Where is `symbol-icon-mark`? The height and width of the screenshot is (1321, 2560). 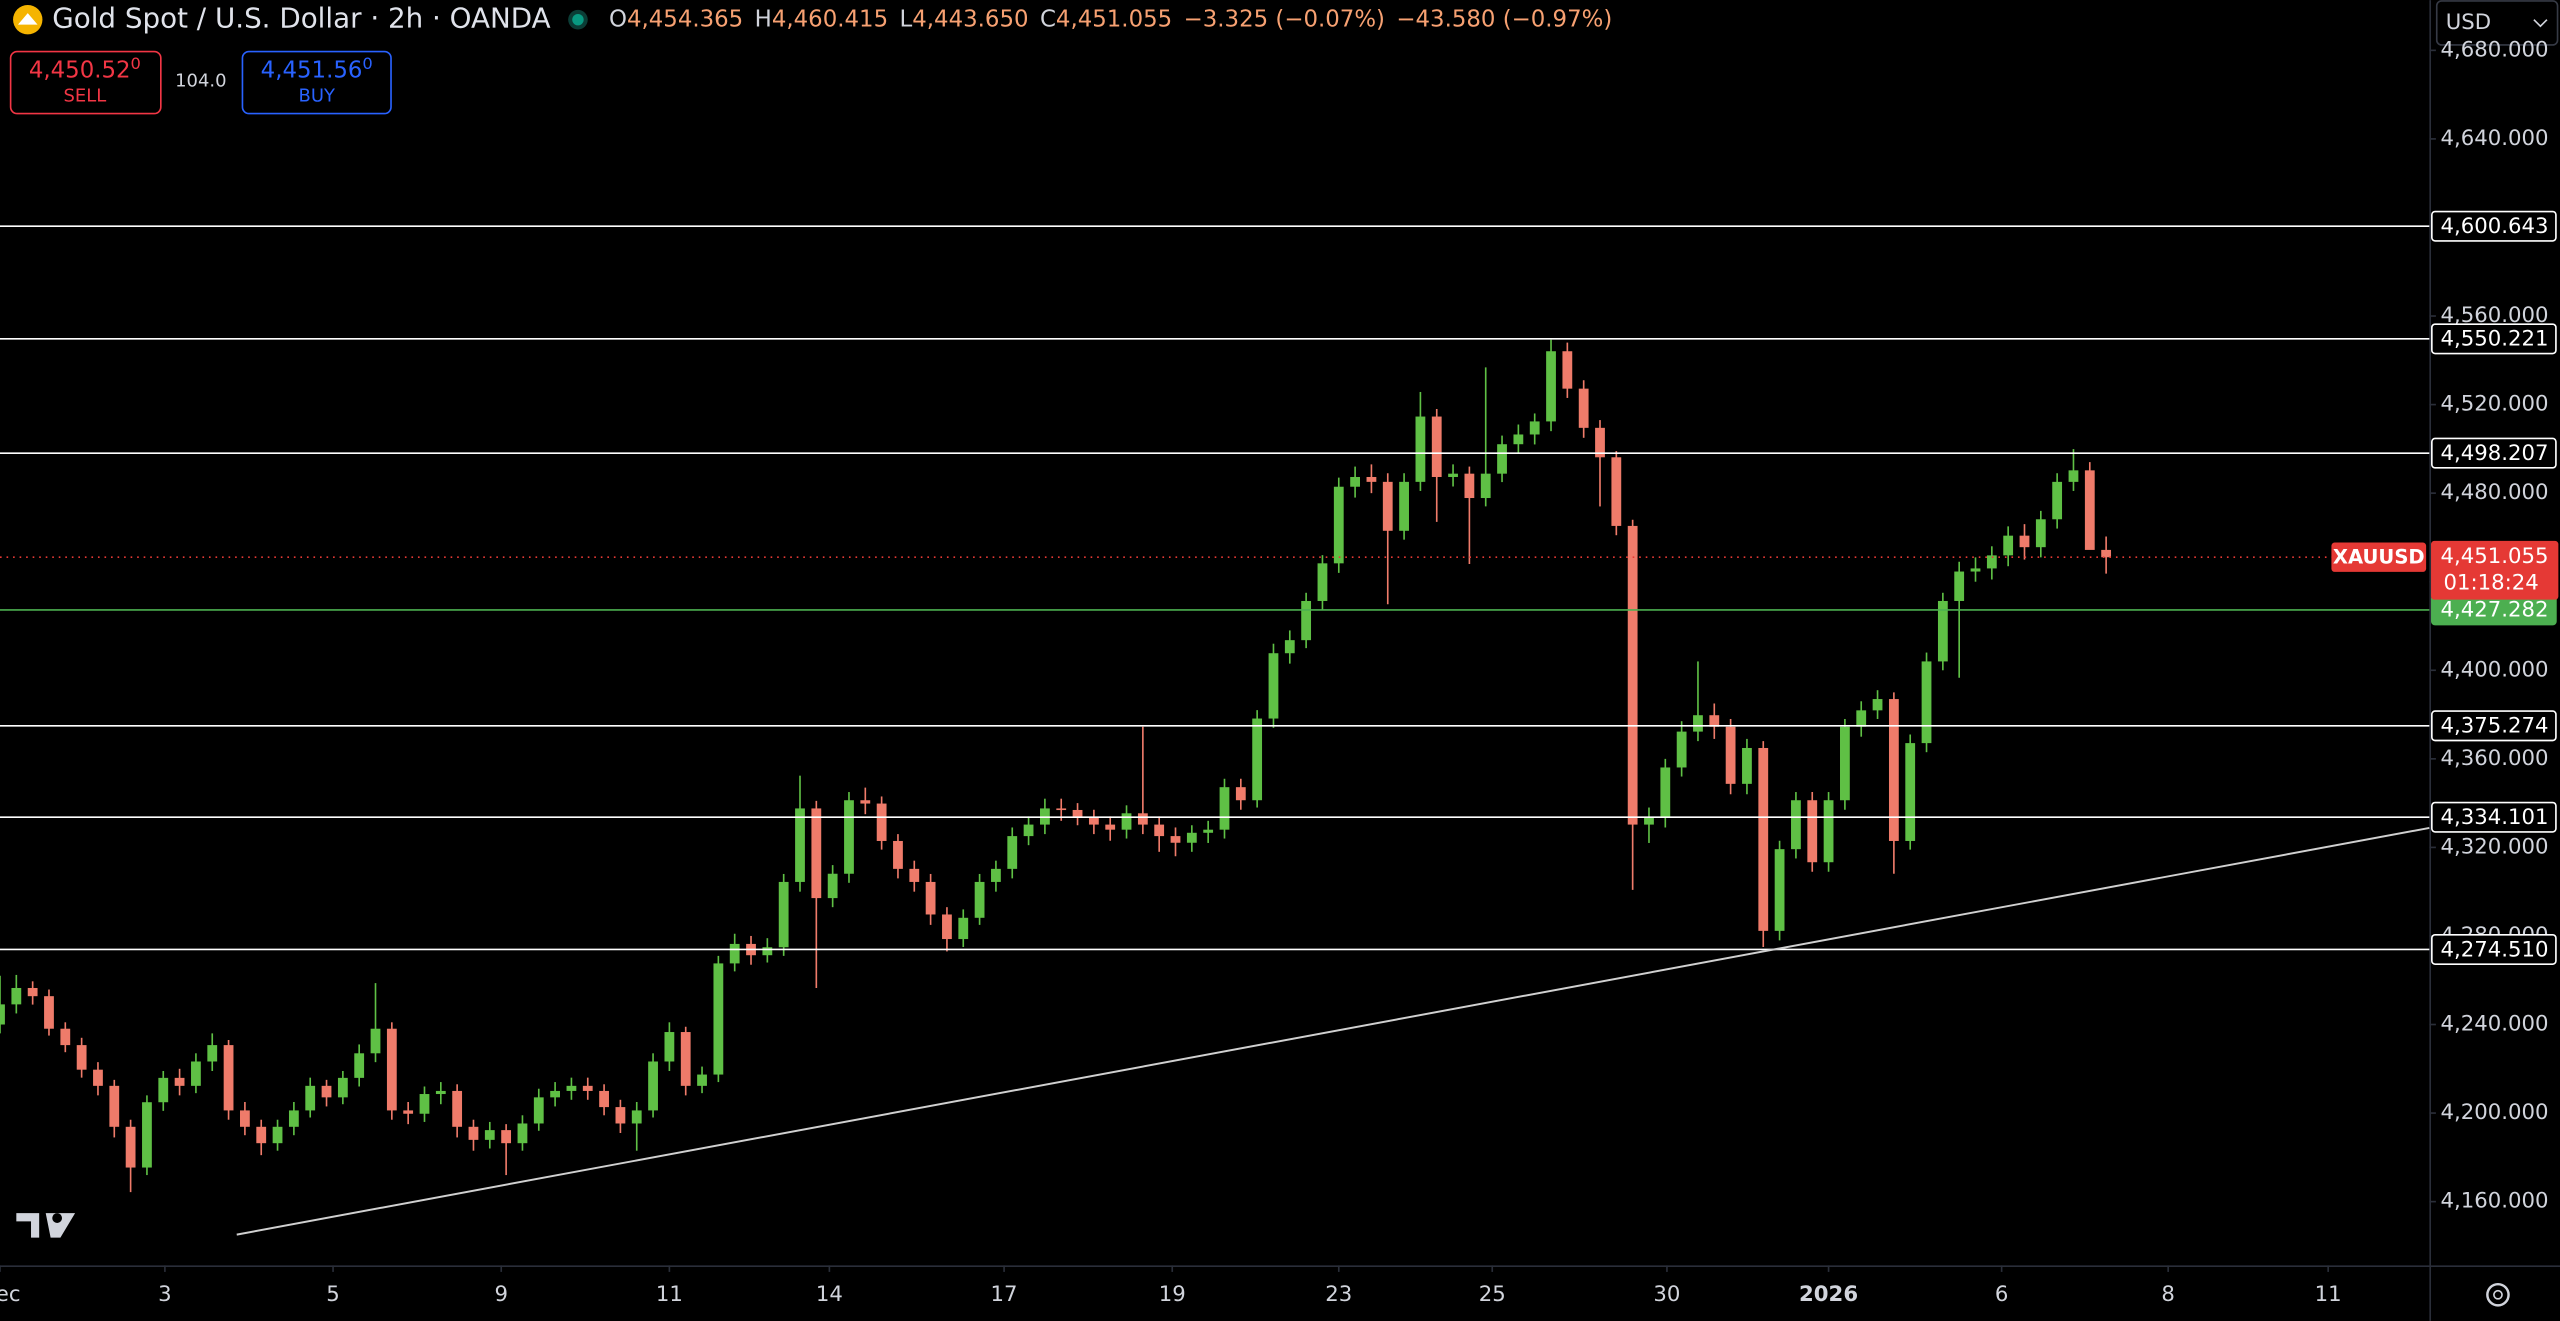 symbol-icon-mark is located at coordinates (27, 19).